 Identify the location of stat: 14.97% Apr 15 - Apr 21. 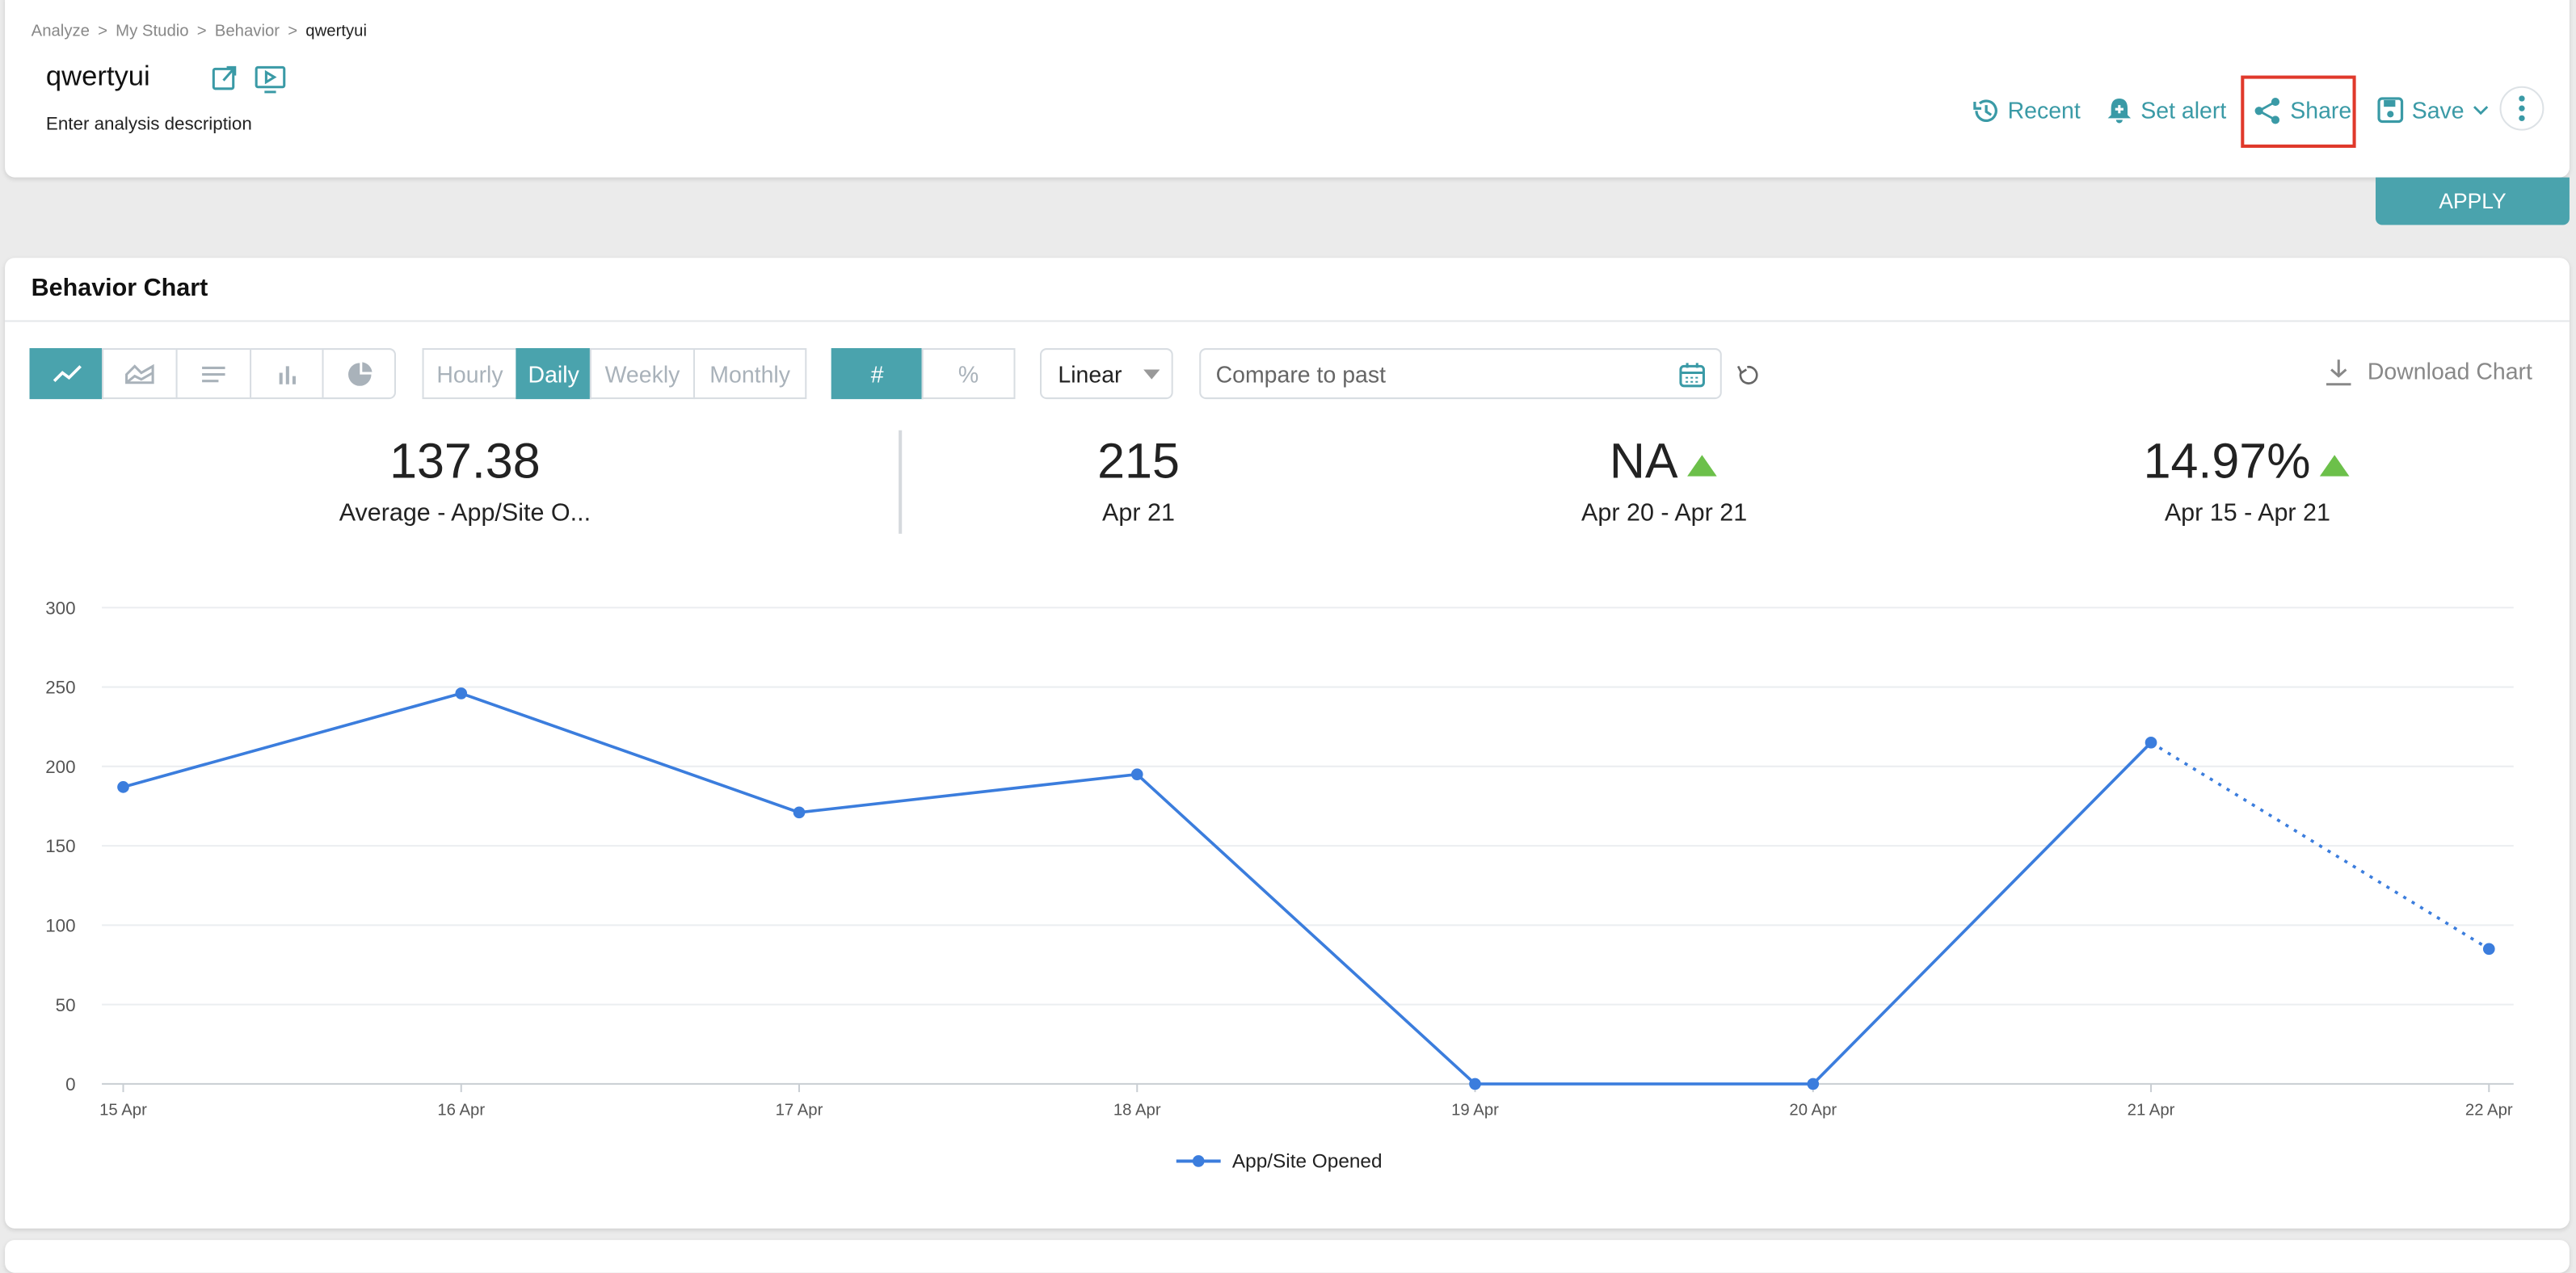
(2247, 479).